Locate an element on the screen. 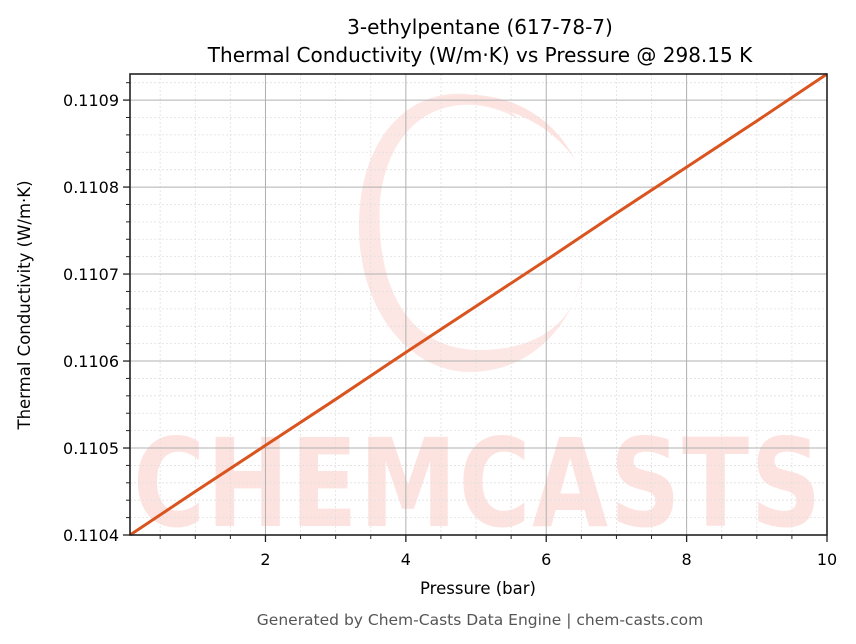  y-tick-label: 0.1105 is located at coordinates (91, 448).